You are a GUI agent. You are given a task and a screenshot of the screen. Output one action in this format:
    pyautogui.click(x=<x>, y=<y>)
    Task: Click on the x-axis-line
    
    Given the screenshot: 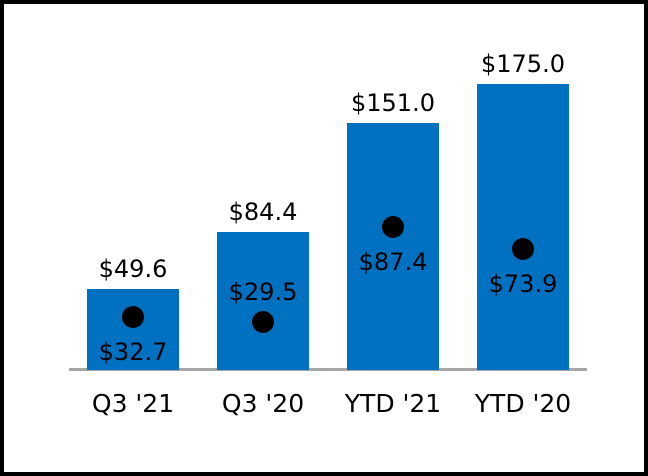 What is the action you would take?
    pyautogui.click(x=328, y=369)
    